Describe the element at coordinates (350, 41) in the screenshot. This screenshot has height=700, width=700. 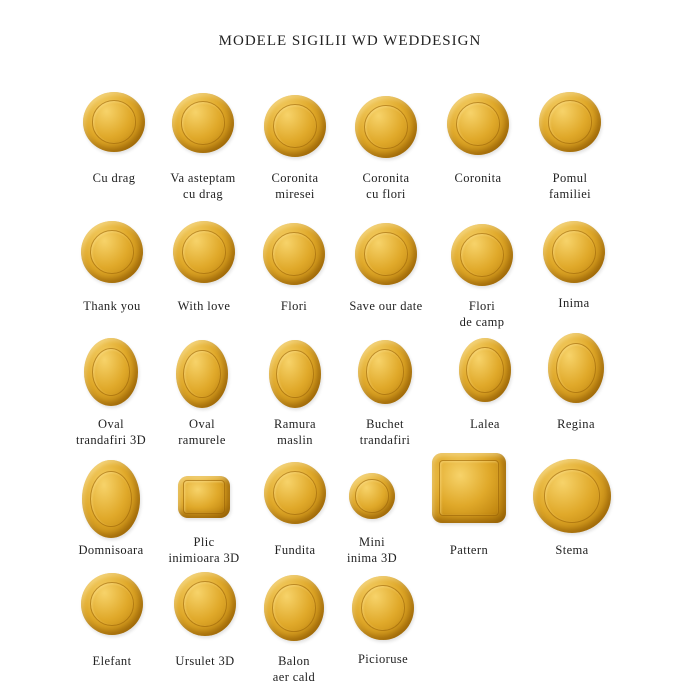
I see `page-title: MODELE SIGILII WD WEDDESIGN` at that location.